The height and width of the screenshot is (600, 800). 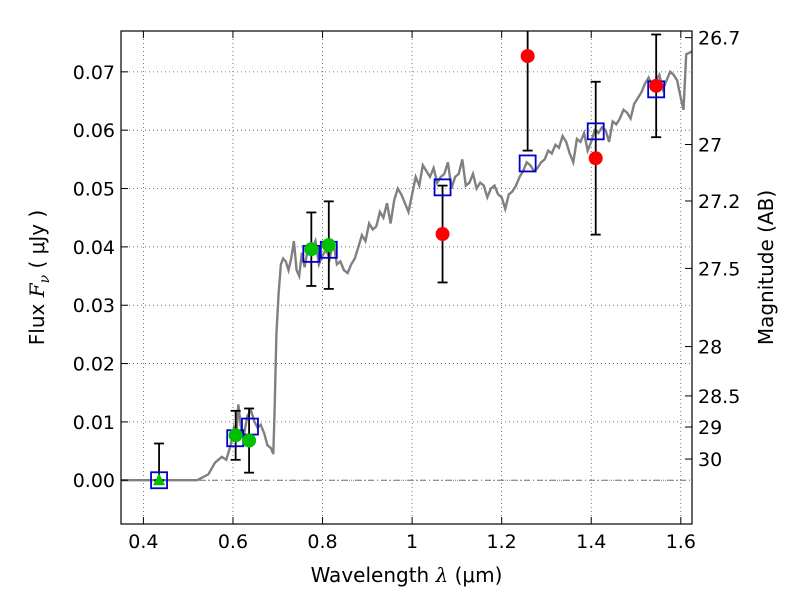 What do you see at coordinates (94, 131) in the screenshot?
I see `y-tick-label-6: 0.06` at bounding box center [94, 131].